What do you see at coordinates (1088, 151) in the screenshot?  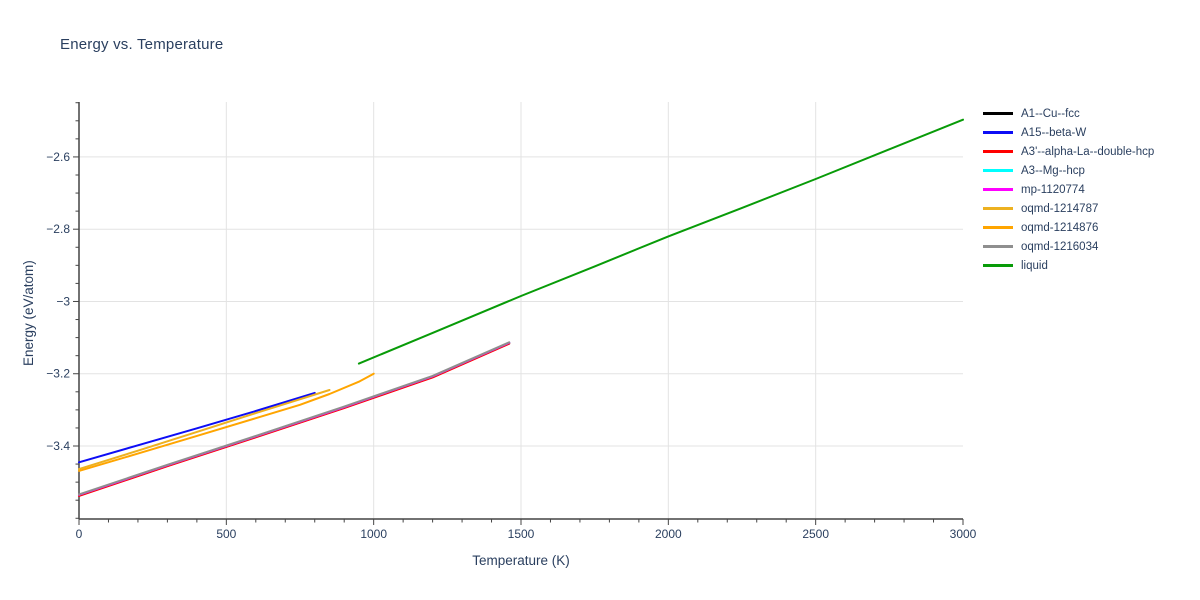 I see `legend-label: A3'--alpha-La--double-hcp` at bounding box center [1088, 151].